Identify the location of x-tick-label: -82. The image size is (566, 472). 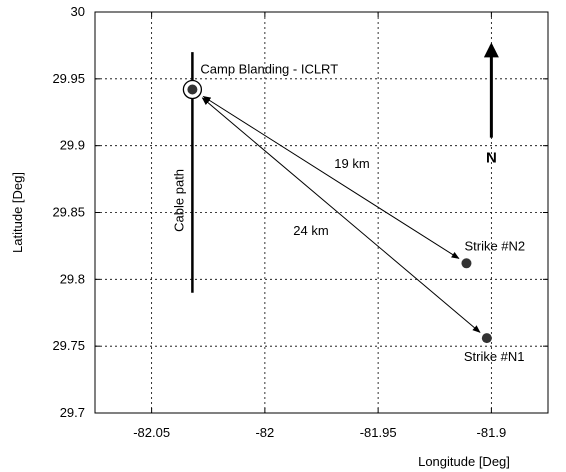
(264, 432).